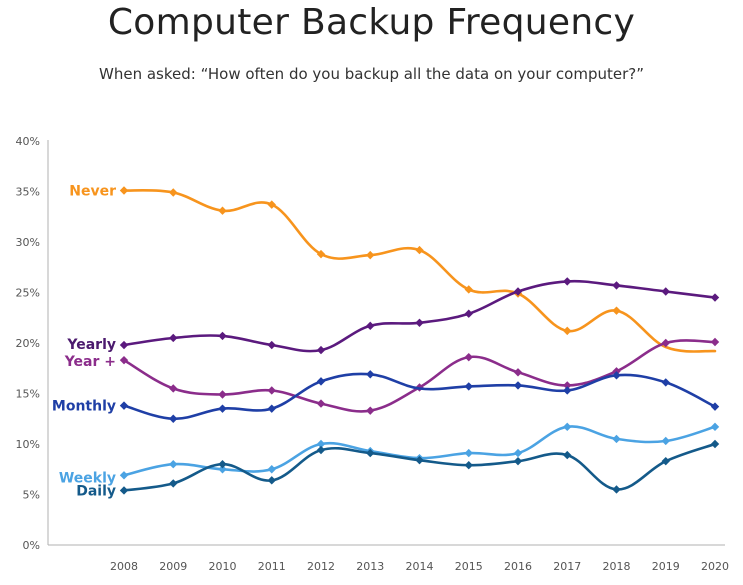 The width and height of the screenshot is (743, 585). I want to click on x-tick-label: 2010, so click(223, 566).